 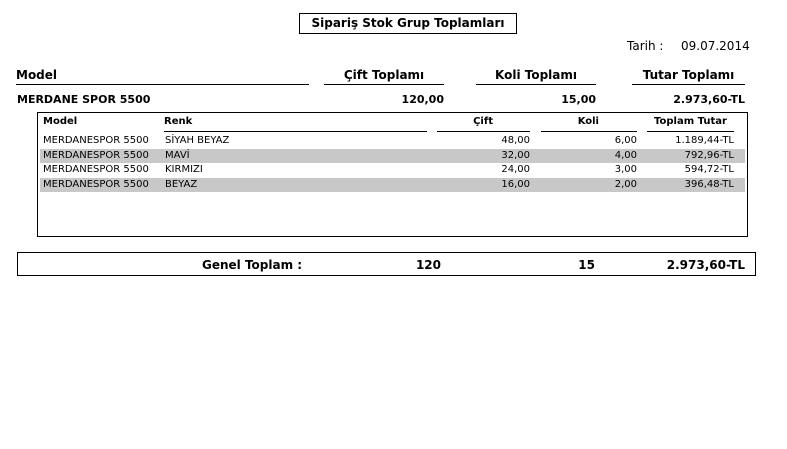 I want to click on detail-header-renk-underline, so click(x=295, y=131).